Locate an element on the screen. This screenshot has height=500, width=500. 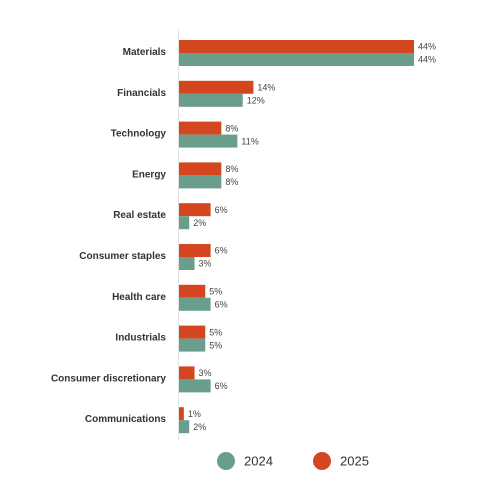
bar-consumer-discretionary-2025 is located at coordinates (186, 373).